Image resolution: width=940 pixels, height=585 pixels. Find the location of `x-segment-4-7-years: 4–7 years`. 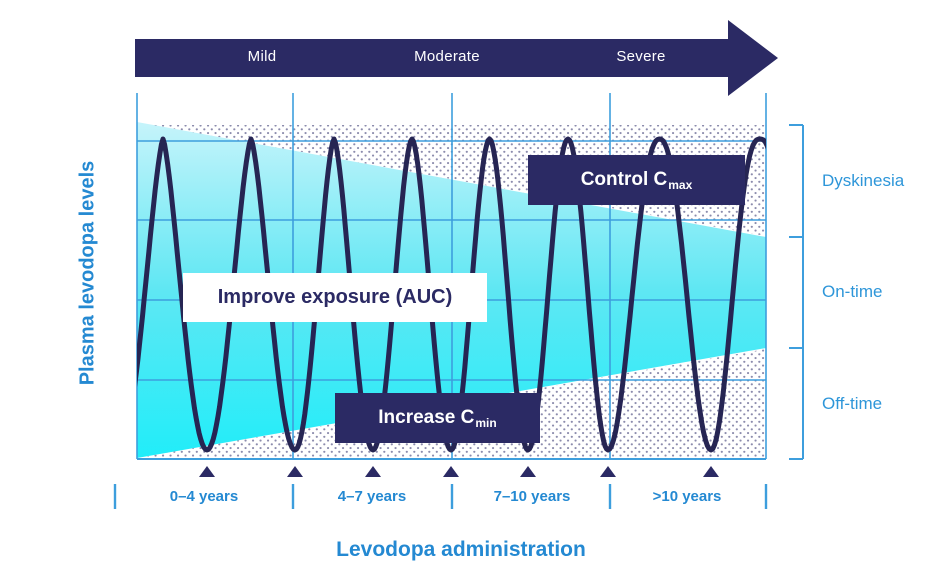

x-segment-4-7-years: 4–7 years is located at coordinates (372, 496).